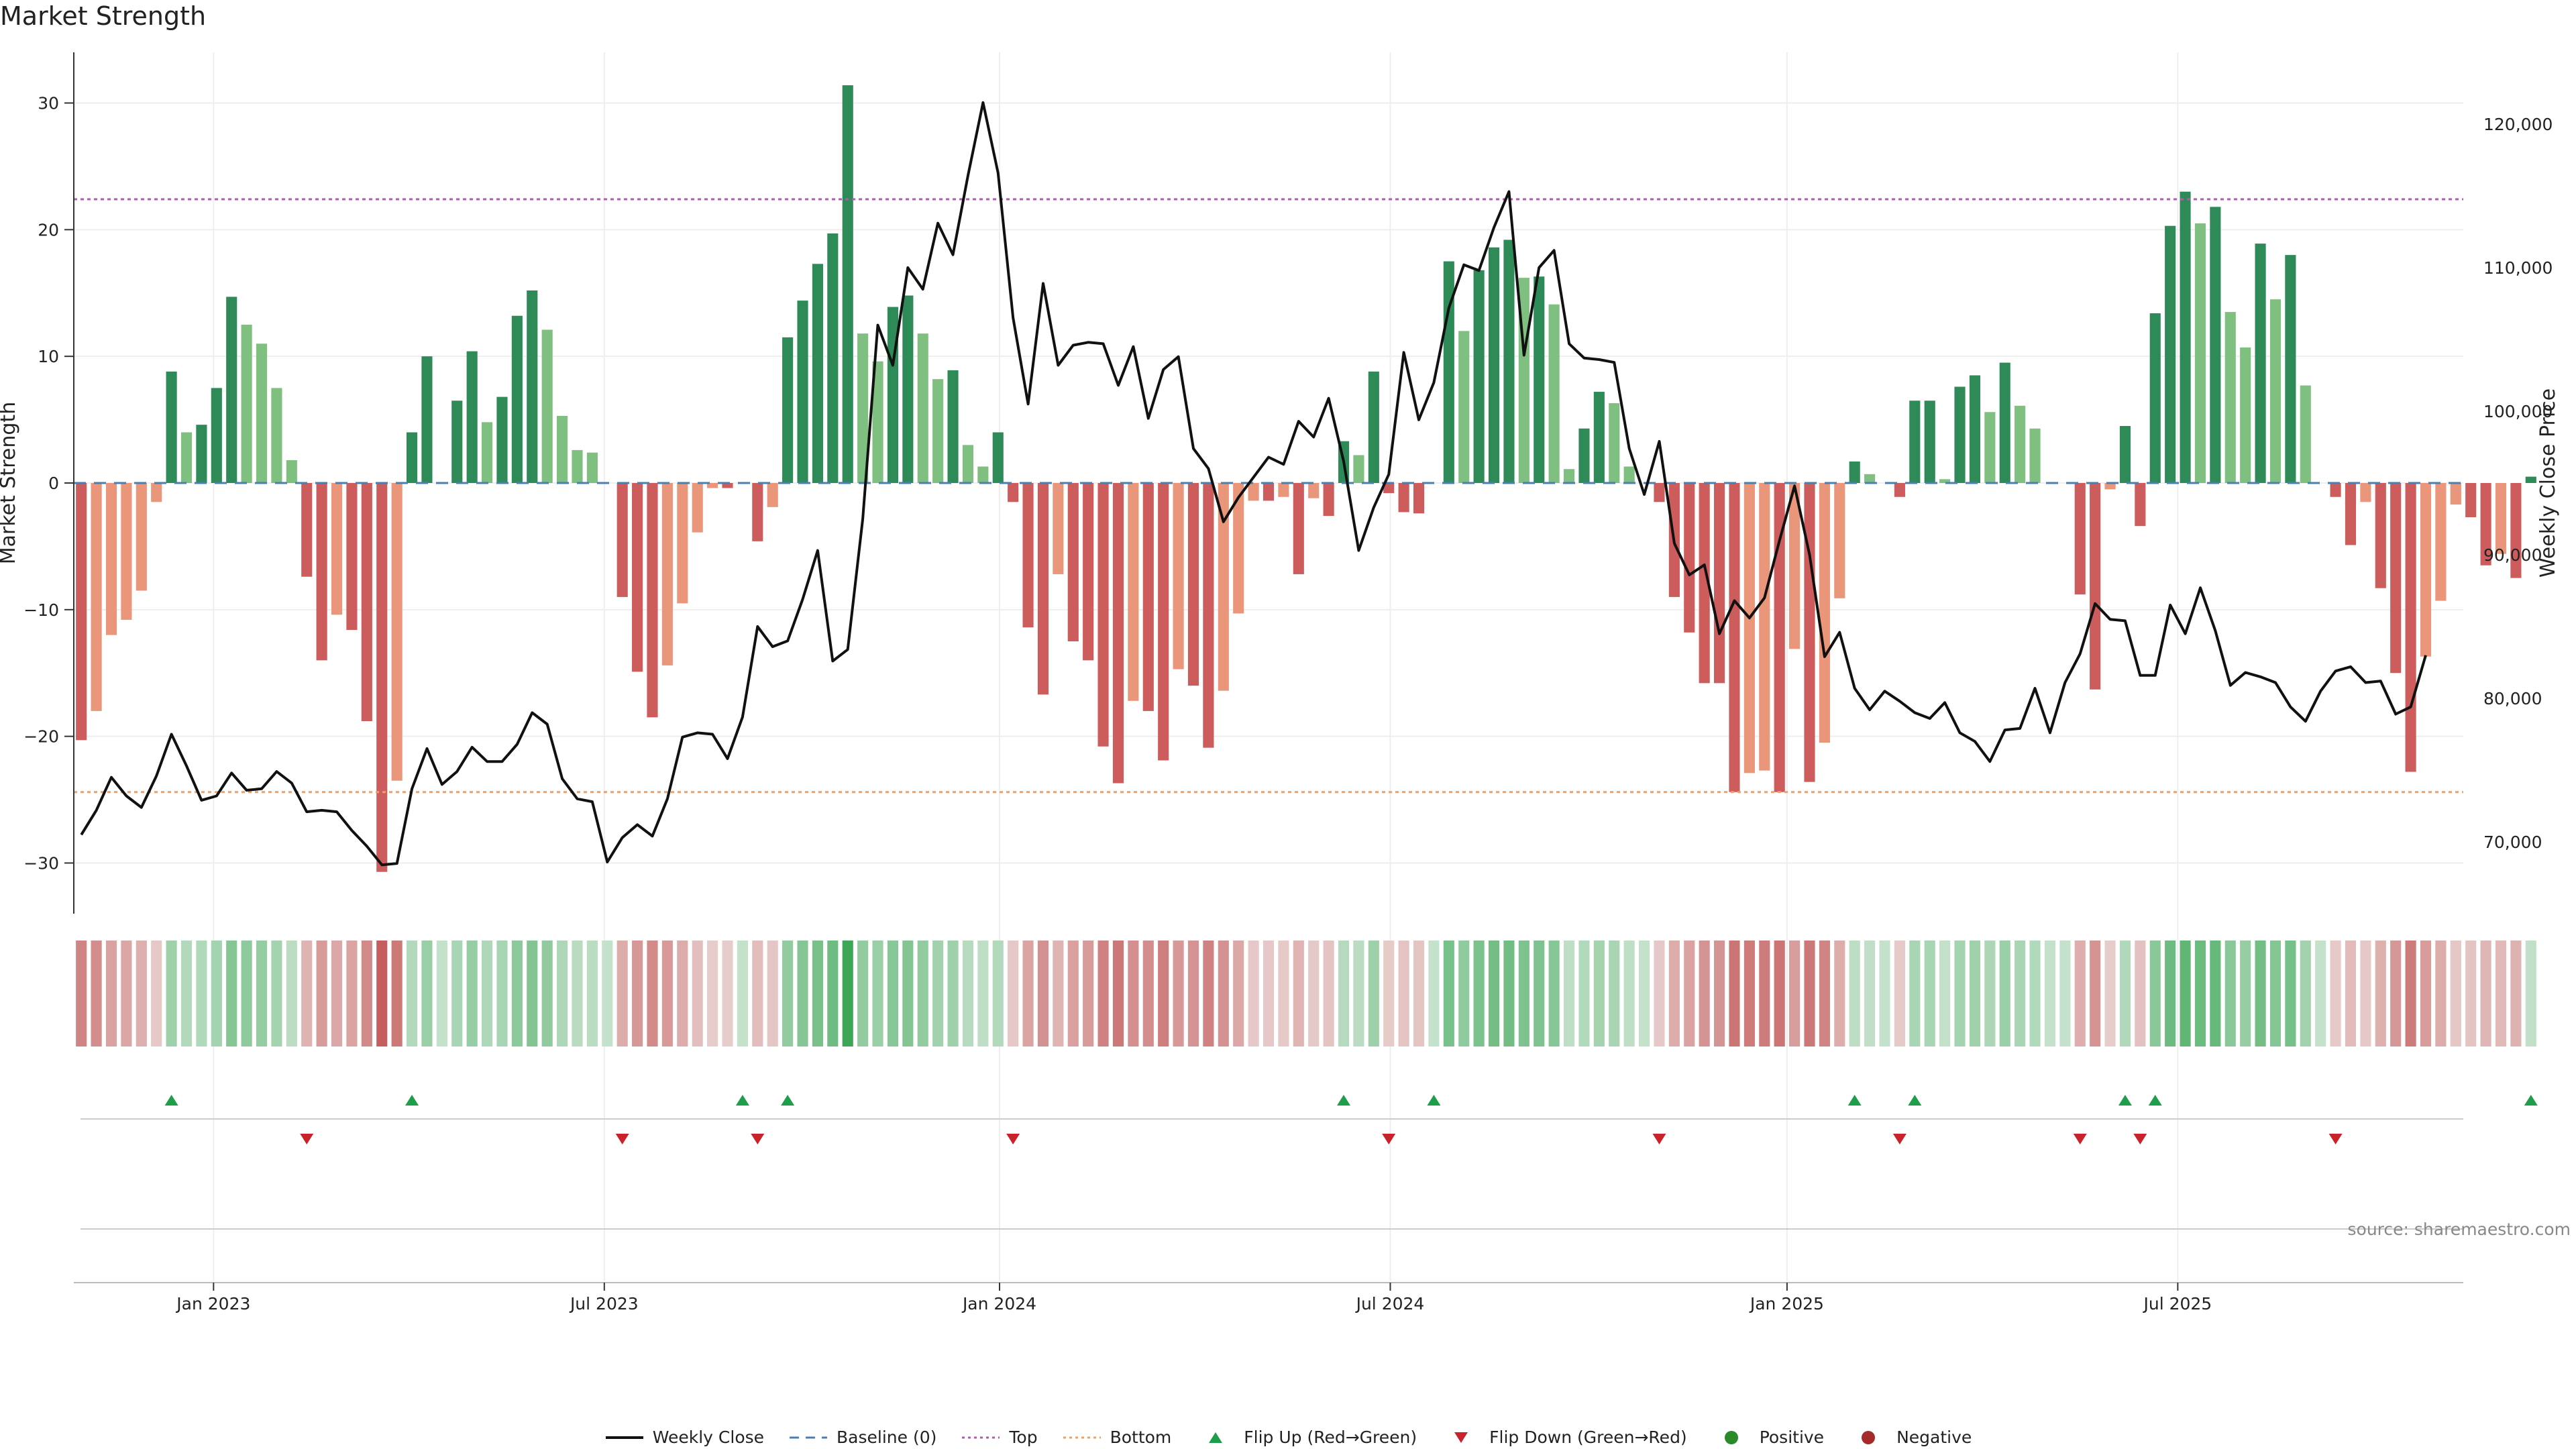 The image size is (2576, 1449). Describe the element at coordinates (41, 863) in the screenshot. I see `strength-tick-label: −30` at that location.